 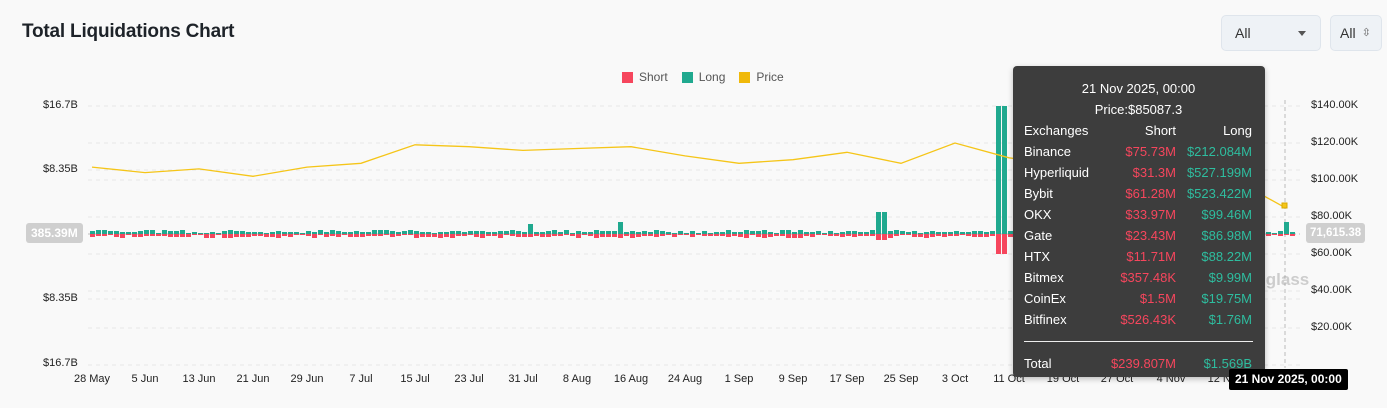 I want to click on legend-item-short: Short, so click(x=645, y=77).